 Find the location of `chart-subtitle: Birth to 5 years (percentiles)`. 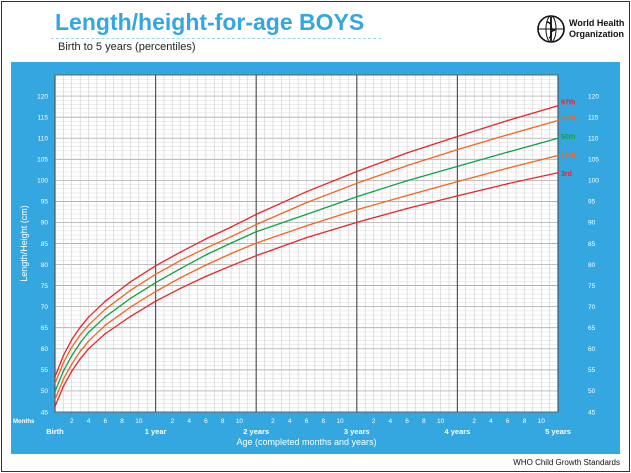

chart-subtitle: Birth to 5 years (percentiles) is located at coordinates (127, 47).